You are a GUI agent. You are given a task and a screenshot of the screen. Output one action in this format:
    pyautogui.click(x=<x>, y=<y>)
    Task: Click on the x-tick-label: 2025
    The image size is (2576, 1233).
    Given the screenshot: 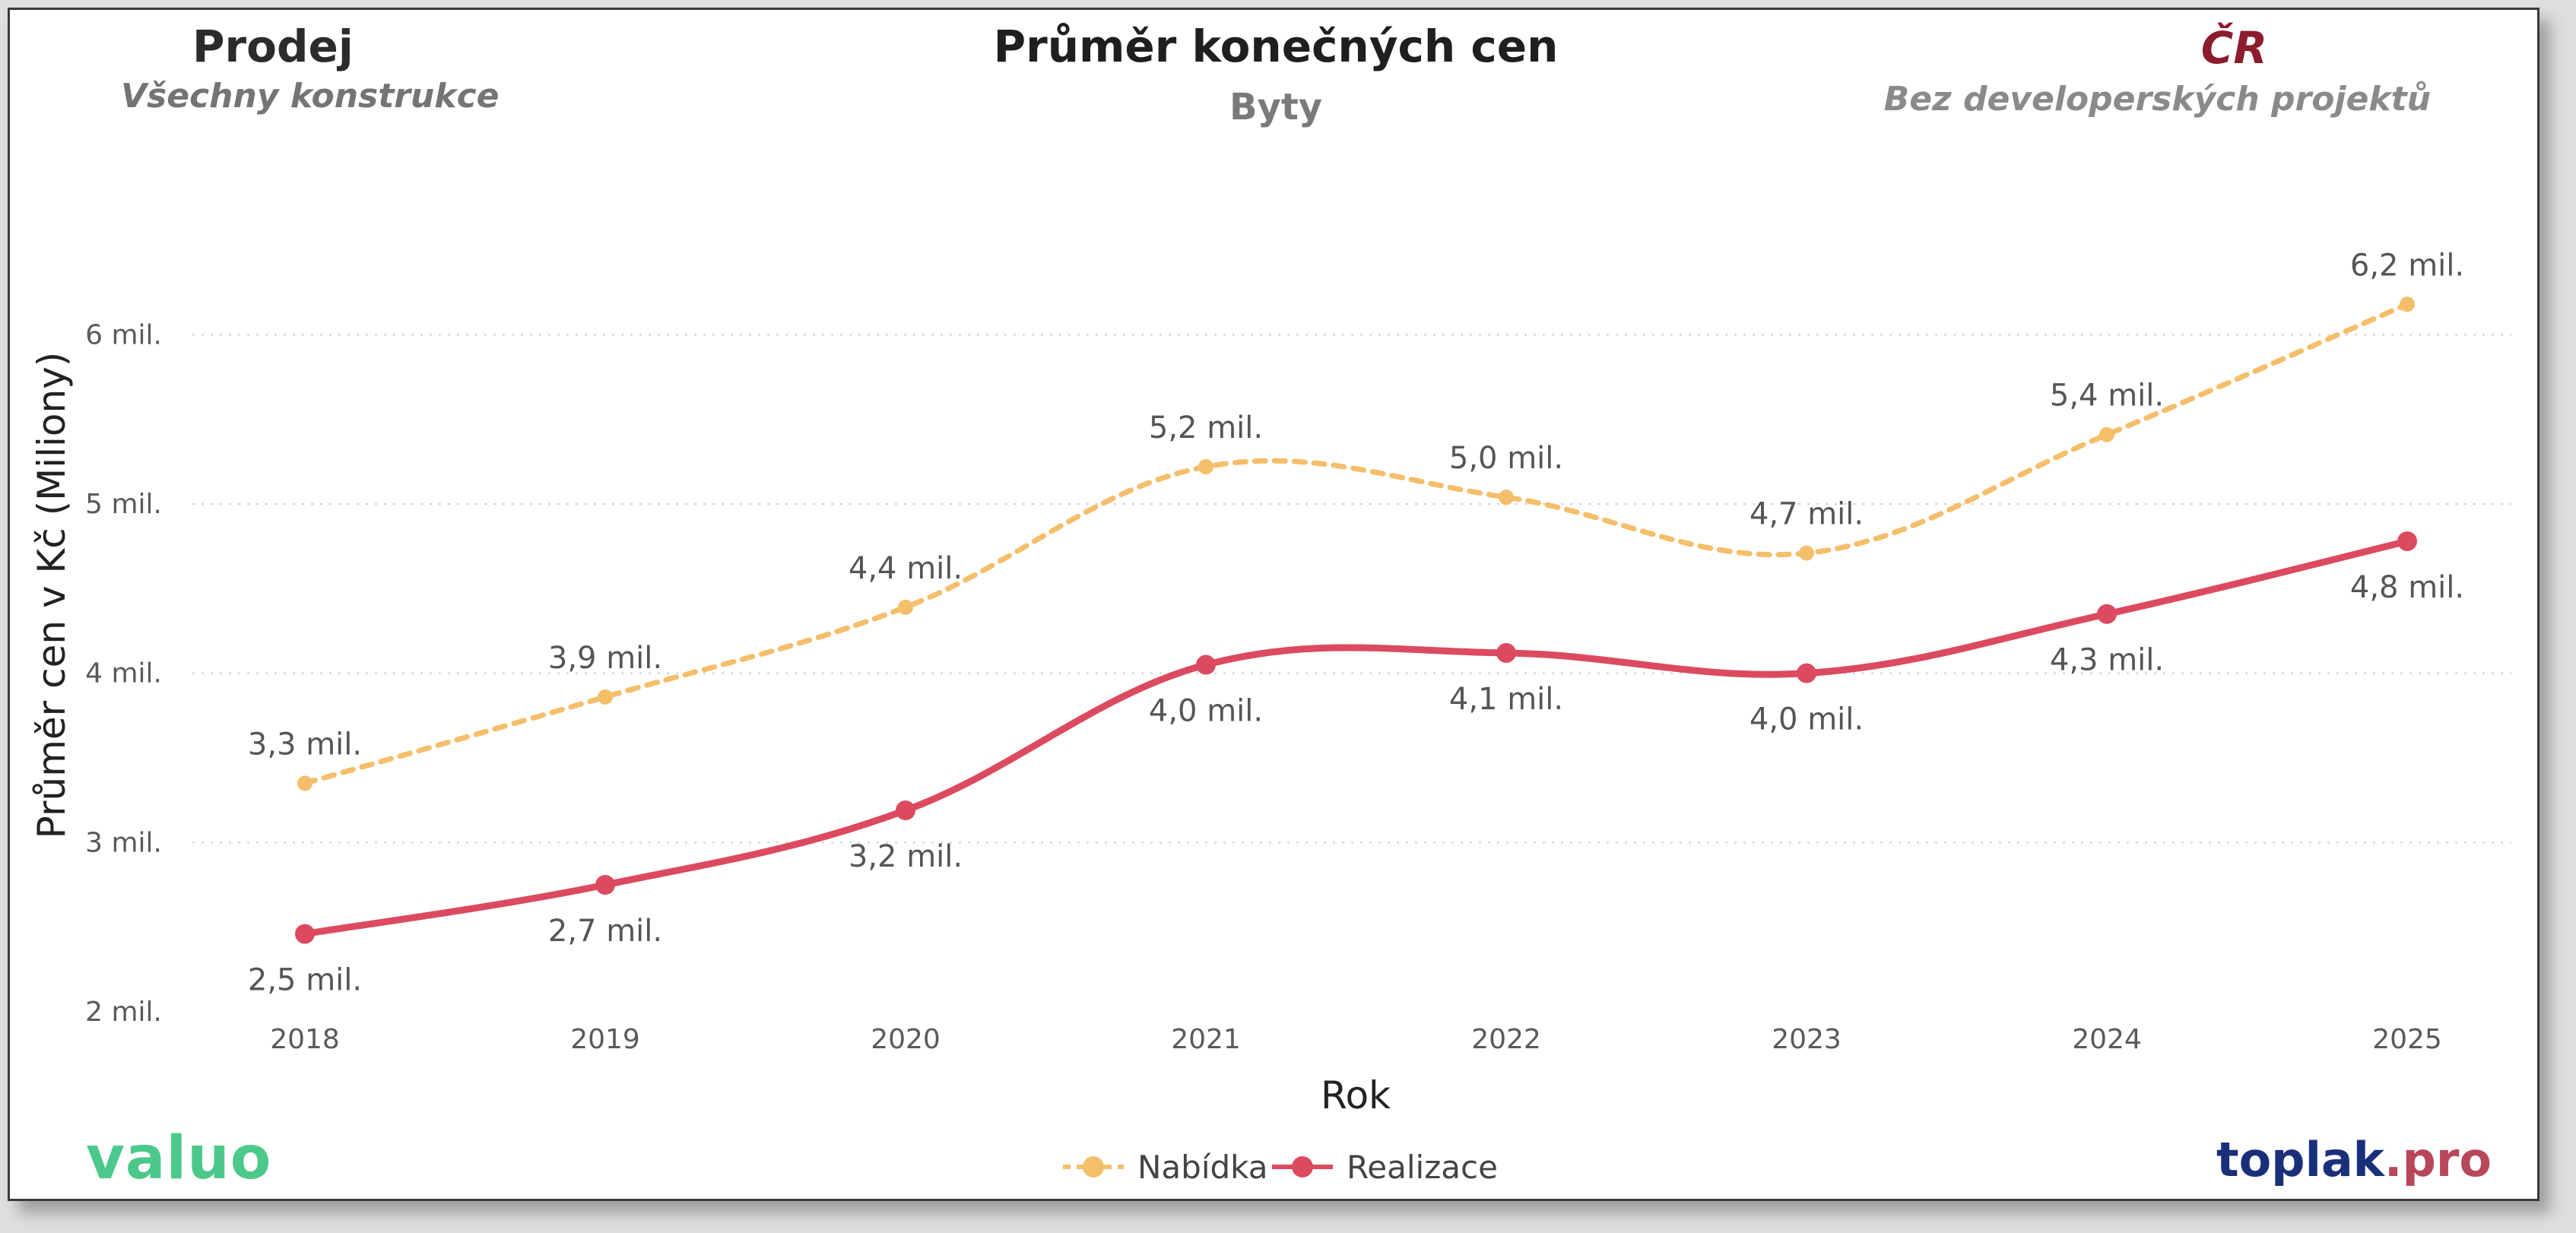 What is the action you would take?
    pyautogui.click(x=2407, y=1039)
    